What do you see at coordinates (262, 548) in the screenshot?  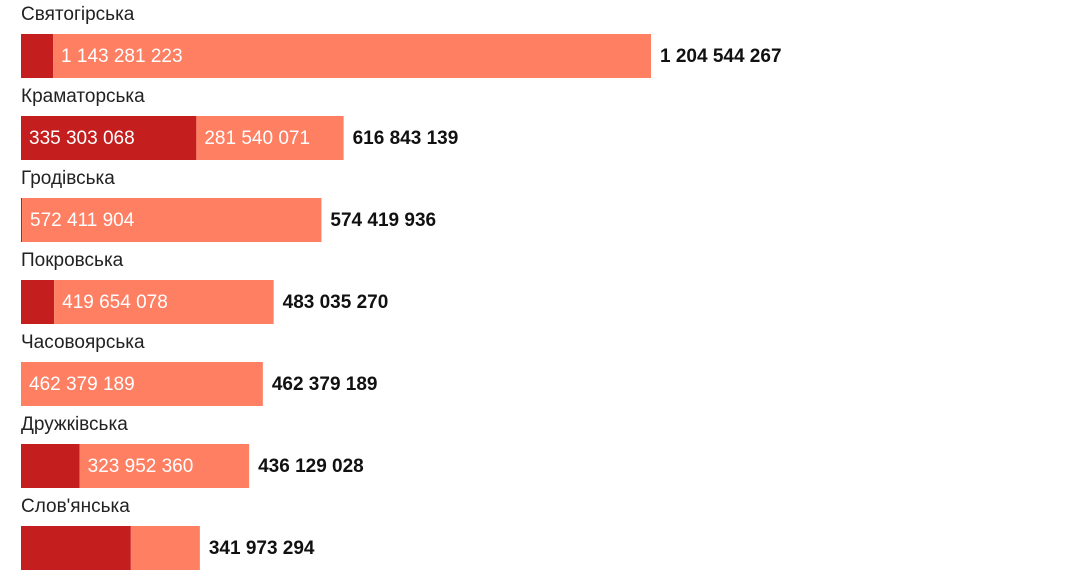 I see `total-label: 341 973 294` at bounding box center [262, 548].